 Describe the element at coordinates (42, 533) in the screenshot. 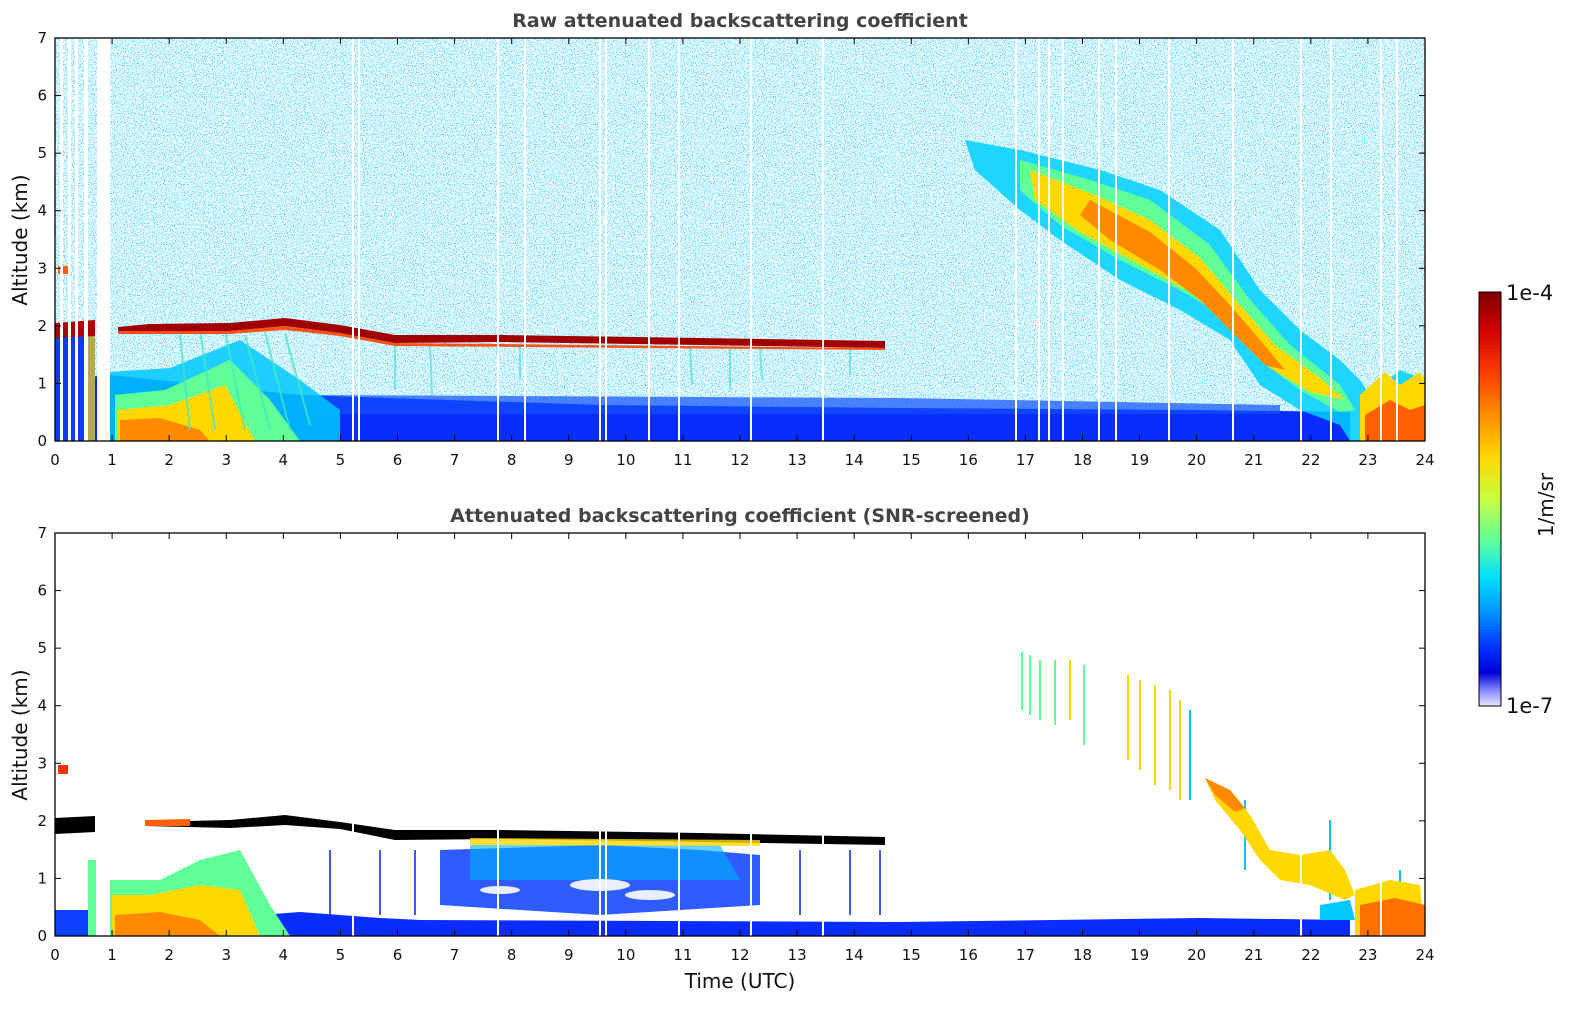

I see `bottom-ytick-label: 7` at that location.